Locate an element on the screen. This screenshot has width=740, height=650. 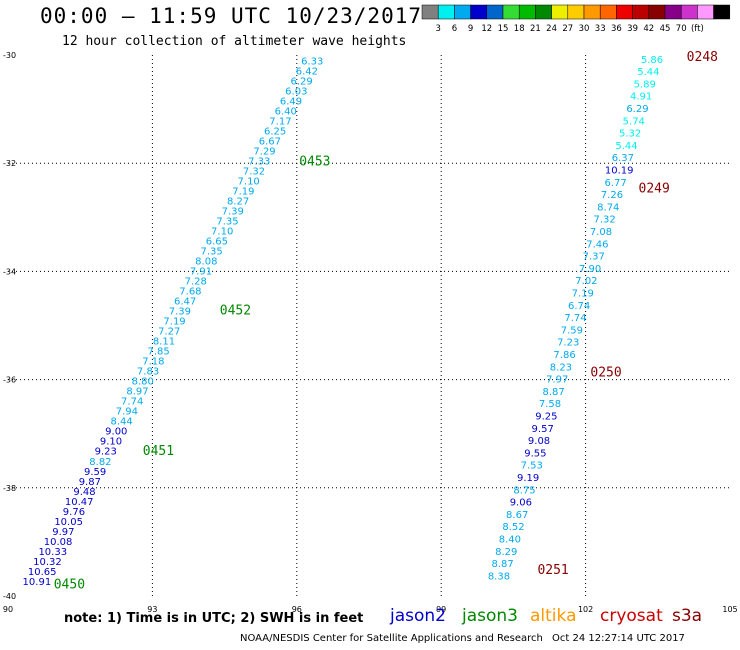
swh-value-label: 6.33 is located at coordinates (312, 61).